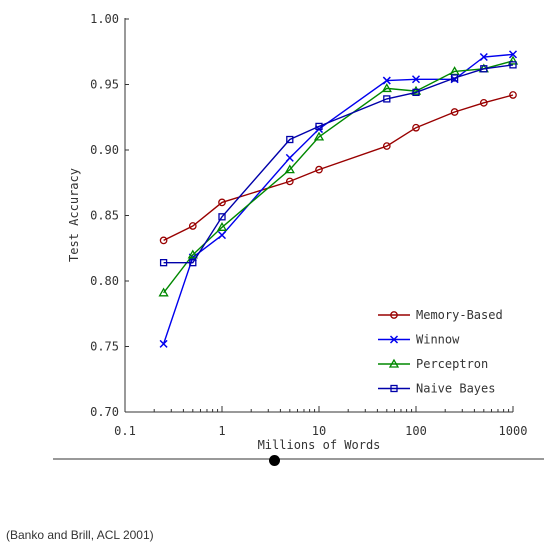  I want to click on x-tick-label: 0.1, so click(125, 431).